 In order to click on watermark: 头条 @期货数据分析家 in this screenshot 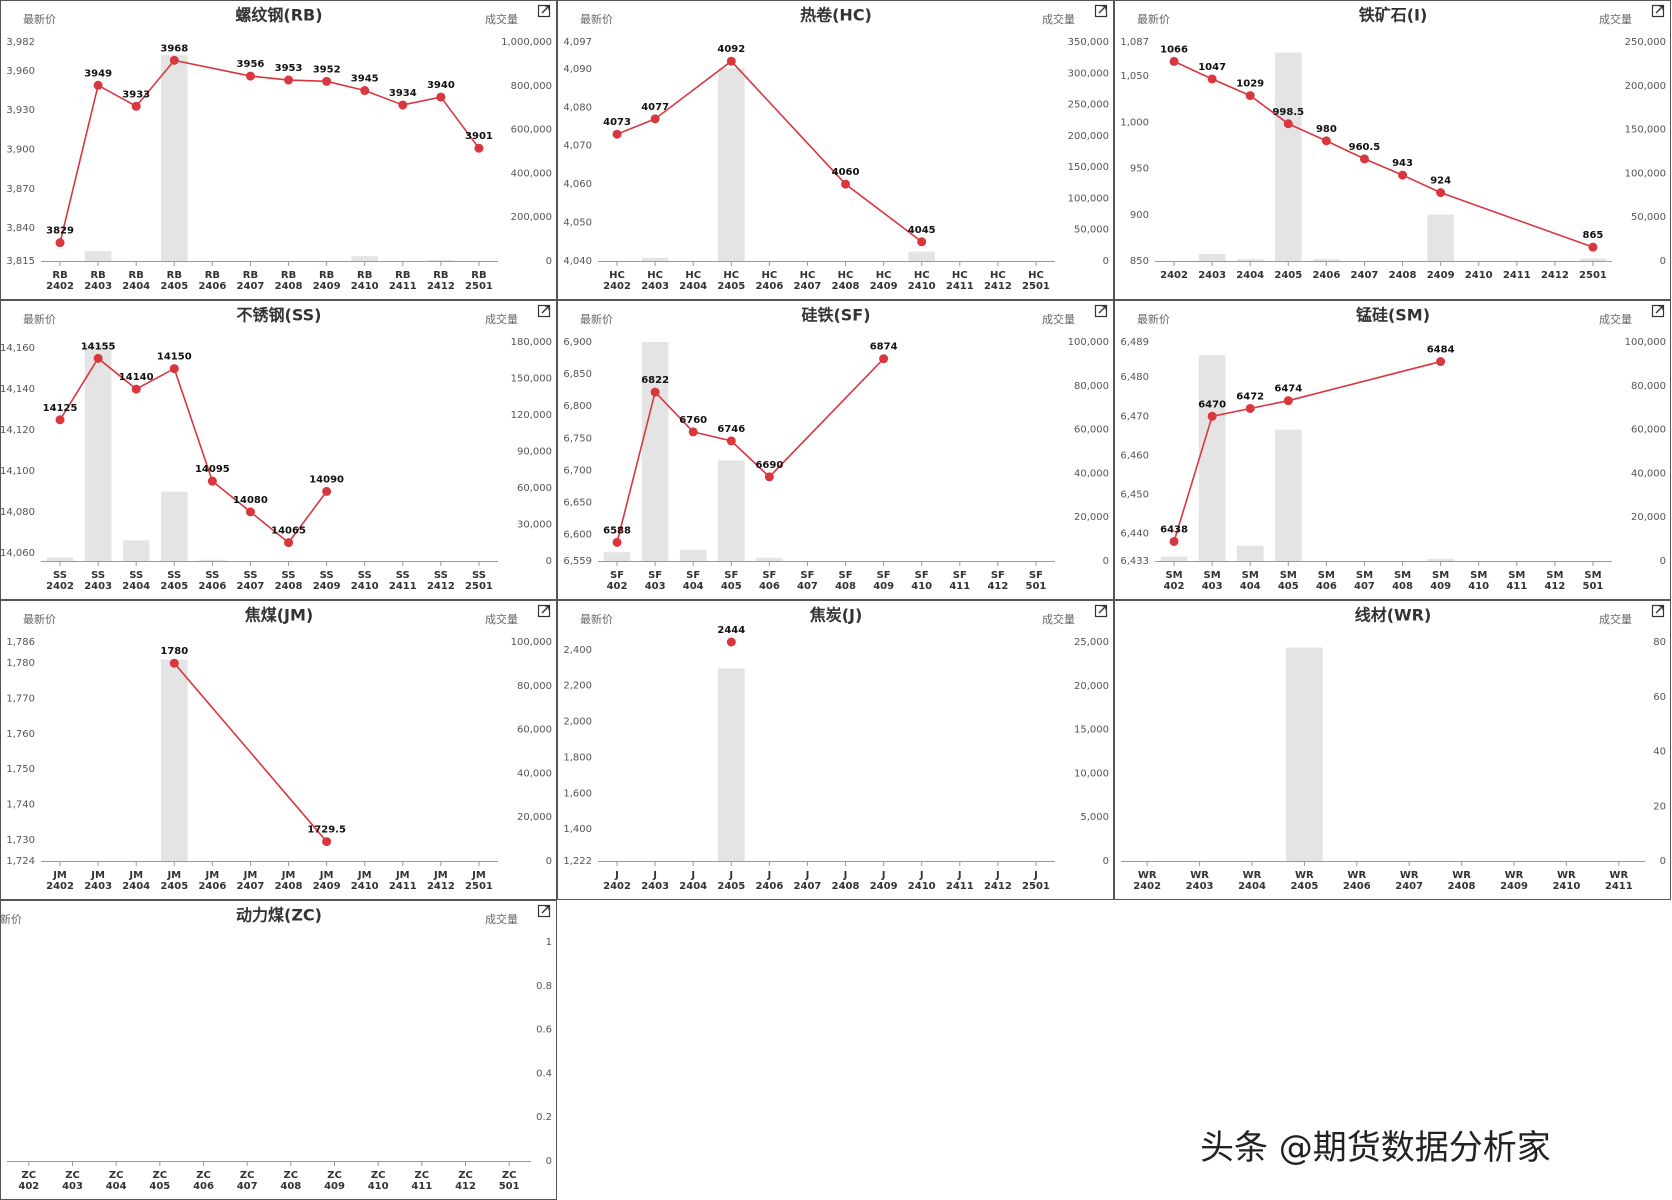, I will do `click(1375, 1148)`.